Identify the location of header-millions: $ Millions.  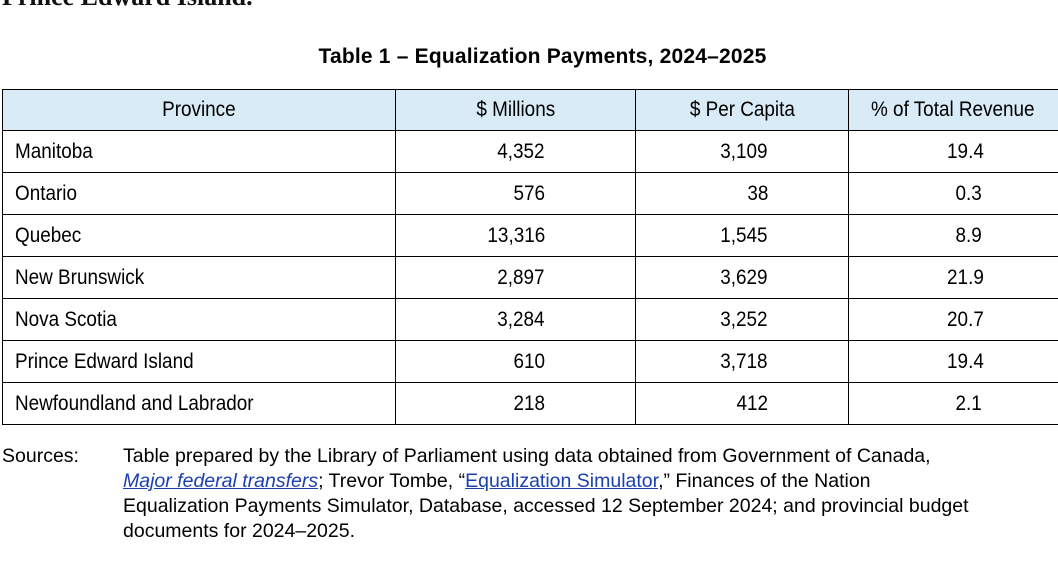
(515, 110).